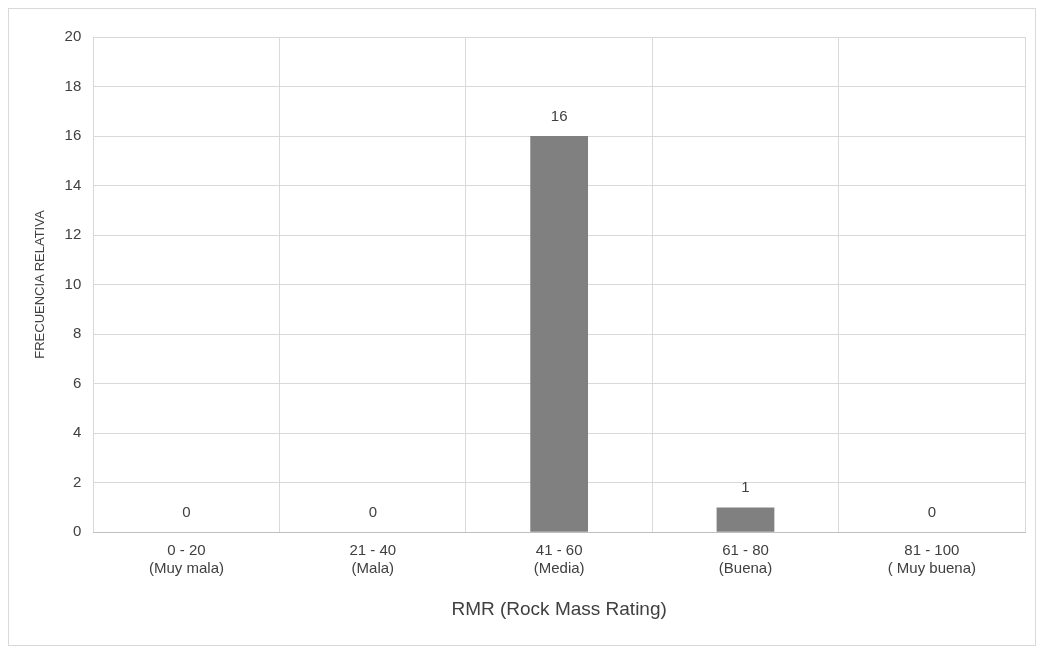 The image size is (1043, 651). I want to click on y-tick-label: 12, so click(73, 234).